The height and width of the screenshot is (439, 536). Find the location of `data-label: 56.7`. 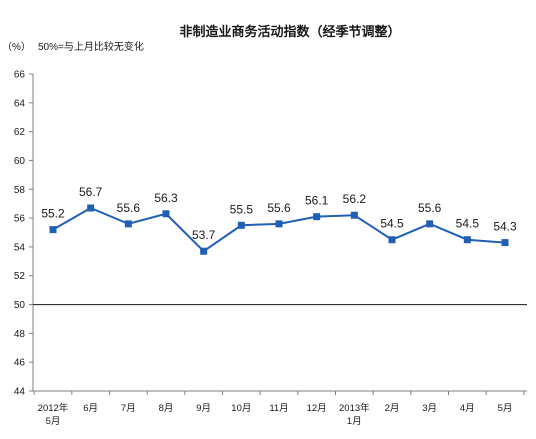

data-label: 56.7 is located at coordinates (91, 192).